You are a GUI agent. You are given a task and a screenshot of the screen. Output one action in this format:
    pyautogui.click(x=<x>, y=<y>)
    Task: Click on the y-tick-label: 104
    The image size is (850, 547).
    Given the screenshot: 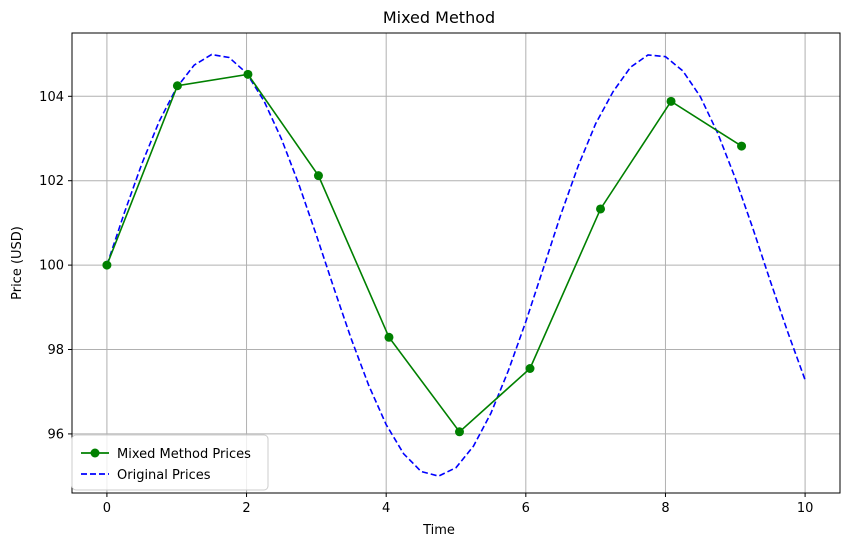 What is the action you would take?
    pyautogui.click(x=51, y=97)
    